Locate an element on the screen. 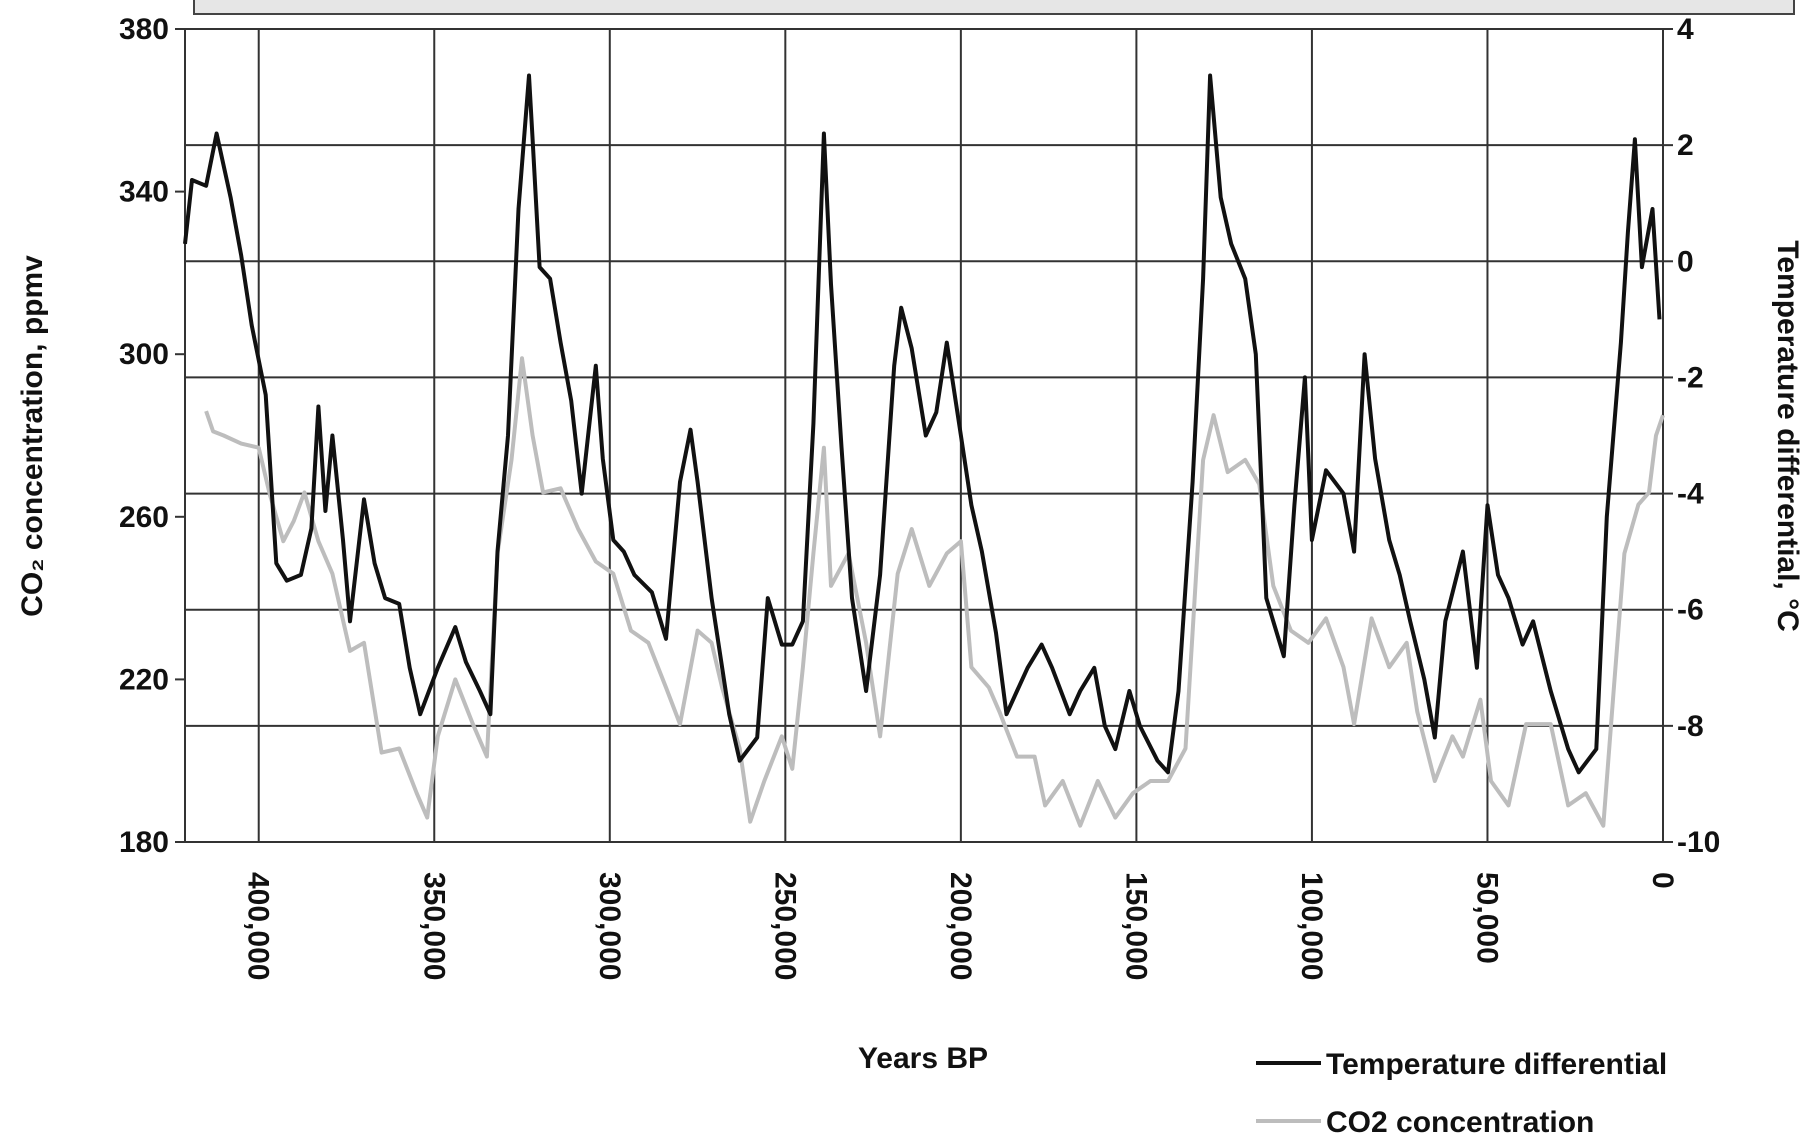 This screenshot has width=1814, height=1142. x-tick-label: 0 is located at coordinates (1662, 880).